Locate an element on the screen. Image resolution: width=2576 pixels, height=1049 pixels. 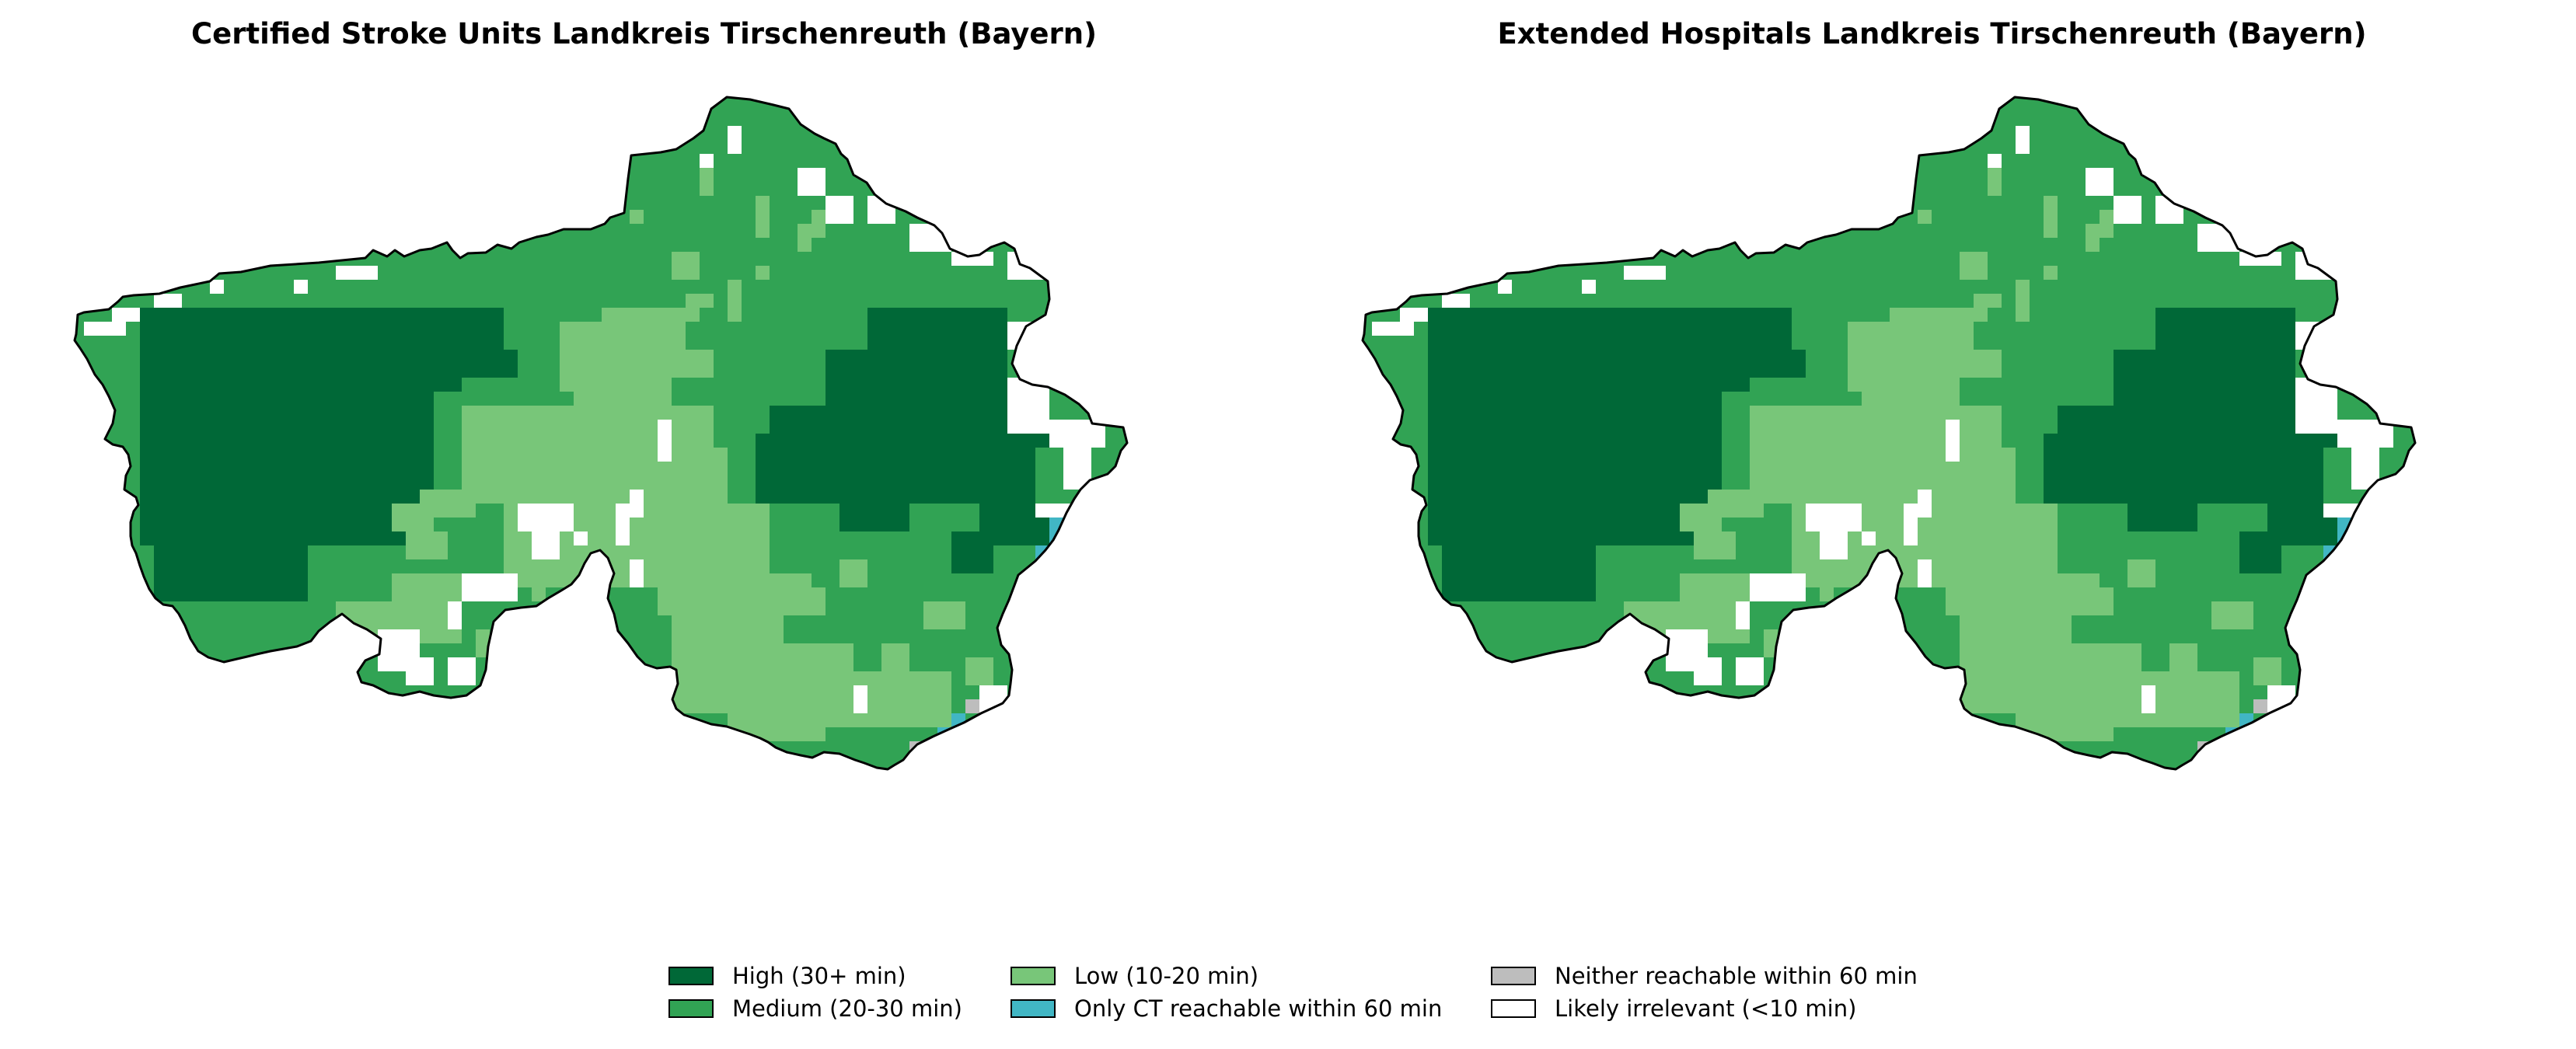
legend-item-only-ct: Only CT reachable within 60 min is located at coordinates (1226, 1009).